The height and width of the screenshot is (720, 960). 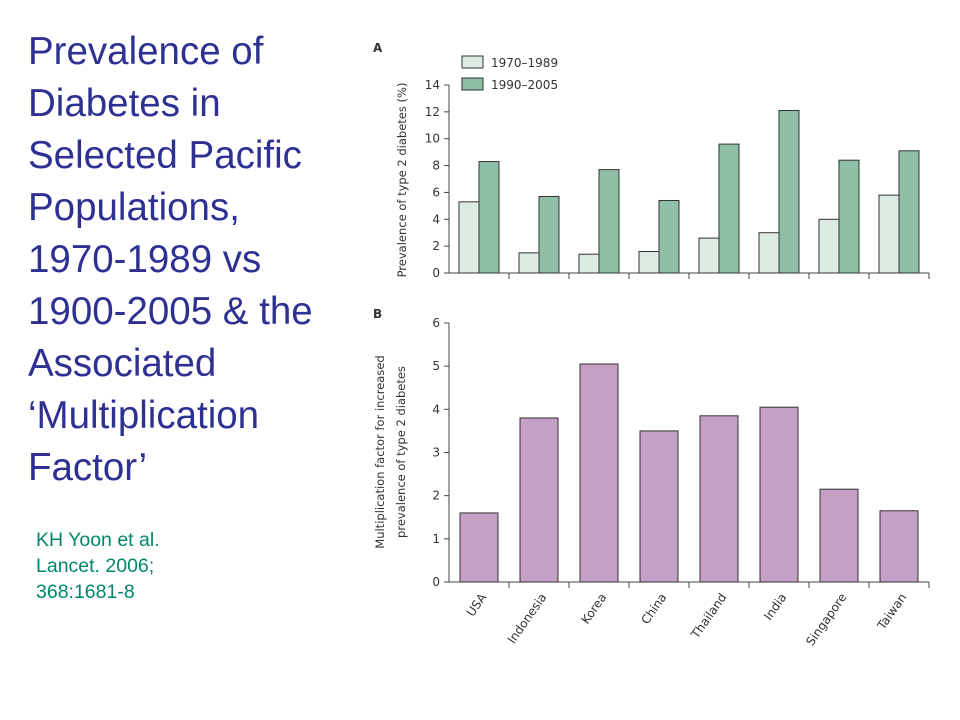 What do you see at coordinates (839, 535) in the screenshot?
I see `bar-multiplication-singapore` at bounding box center [839, 535].